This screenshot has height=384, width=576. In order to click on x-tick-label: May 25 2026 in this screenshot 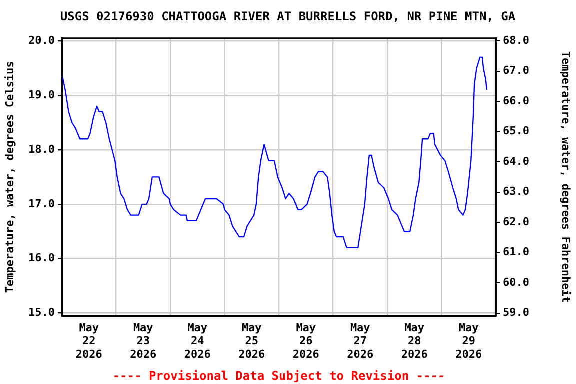, I will do `click(252, 341)`.